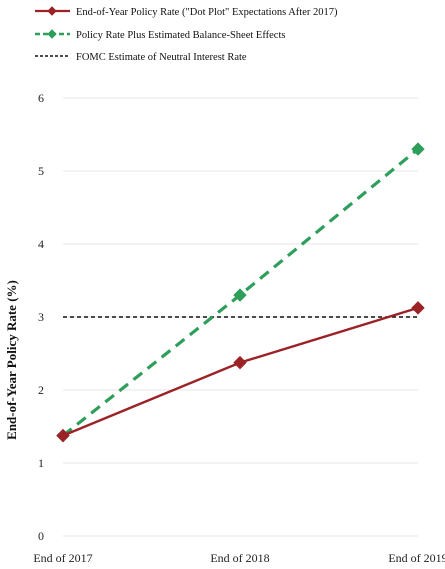 This screenshot has width=445, height=569. I want to click on y-tick-label: 6, so click(41, 98).